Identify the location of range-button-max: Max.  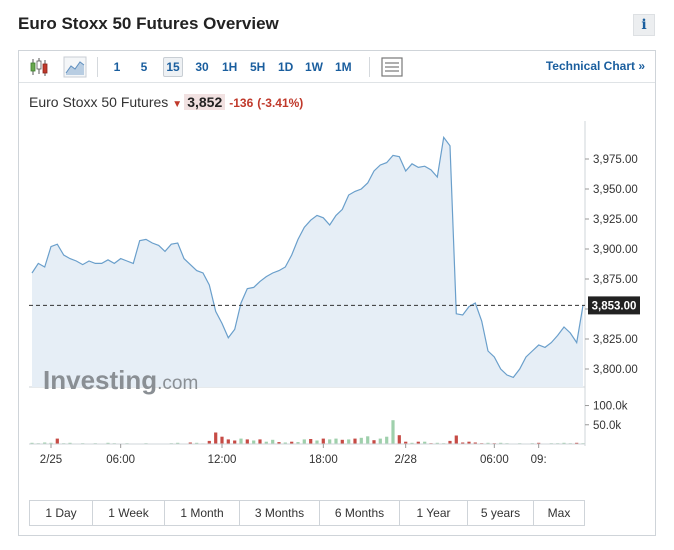
(558, 513).